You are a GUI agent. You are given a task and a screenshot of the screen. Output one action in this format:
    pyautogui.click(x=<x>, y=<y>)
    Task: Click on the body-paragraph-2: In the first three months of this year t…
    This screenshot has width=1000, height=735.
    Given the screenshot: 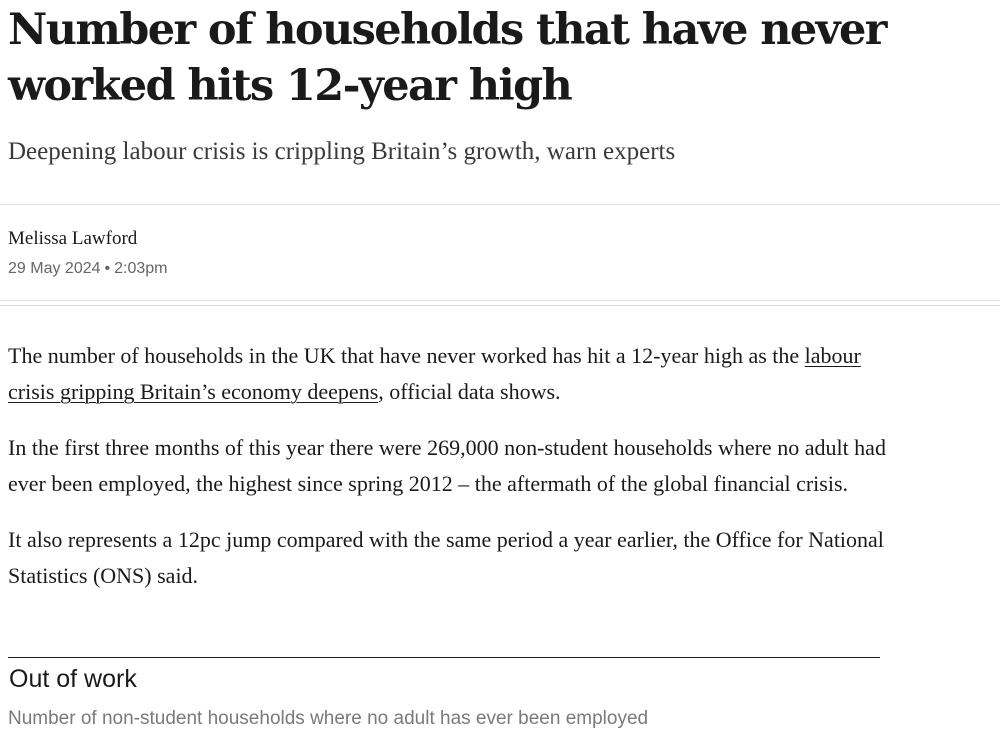 What is the action you would take?
    pyautogui.click(x=447, y=465)
    